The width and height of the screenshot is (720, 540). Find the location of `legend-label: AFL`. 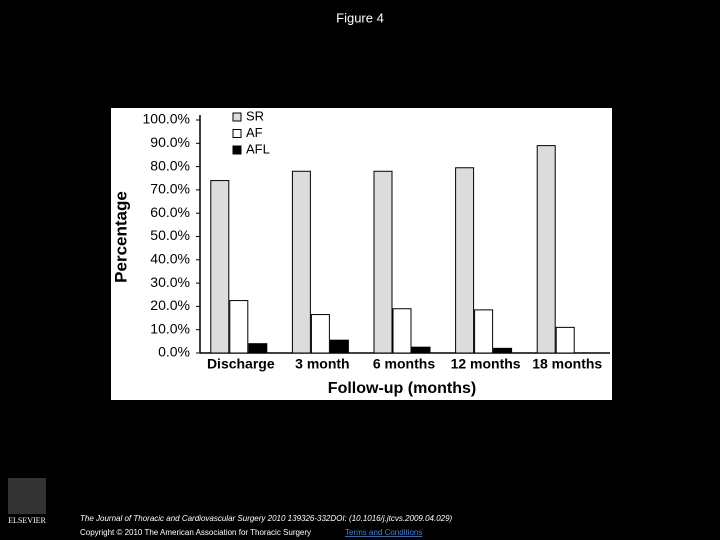

legend-label: AFL is located at coordinates (258, 148).